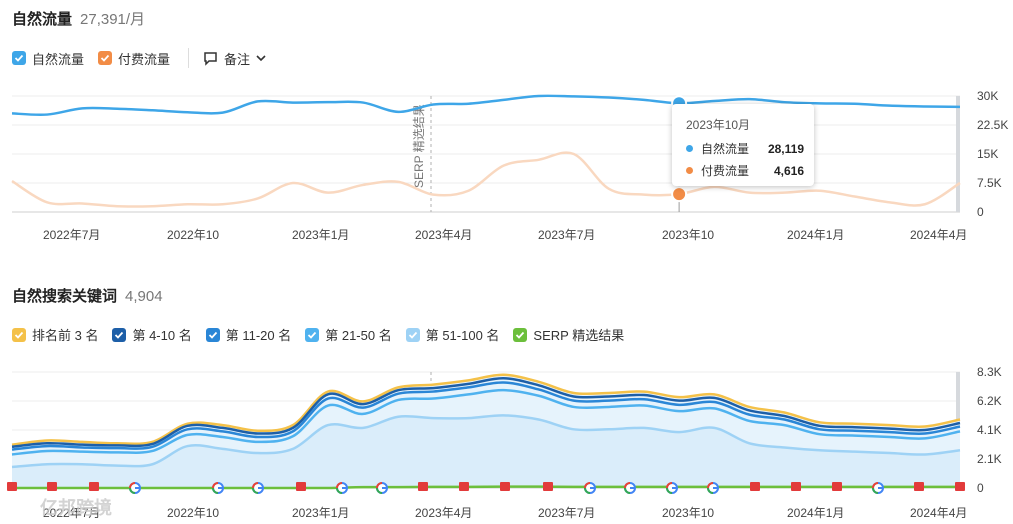 The image size is (1013, 524). What do you see at coordinates (42, 19) in the screenshot?
I see `organic-traffic-title-text: 自然流量` at bounding box center [42, 19].